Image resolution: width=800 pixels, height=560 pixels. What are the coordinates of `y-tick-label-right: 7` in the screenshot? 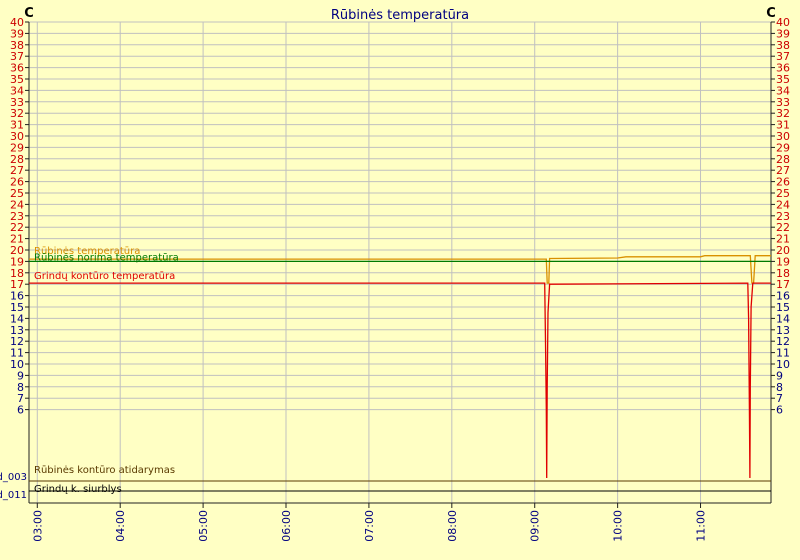 It's located at (779, 398).